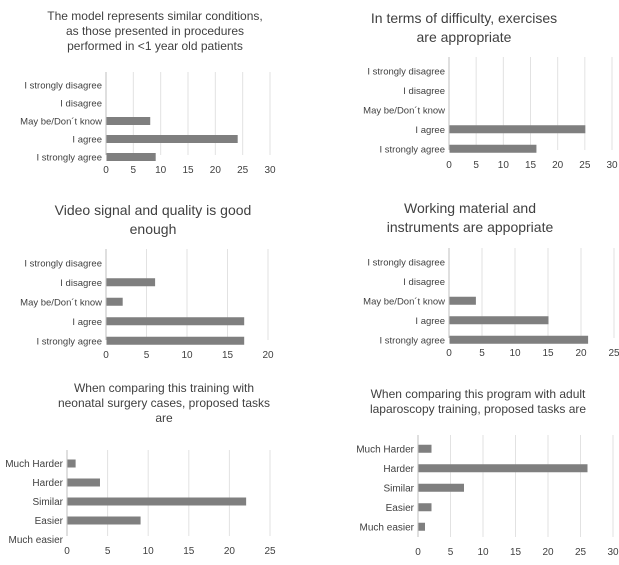  Describe the element at coordinates (155, 31) in the screenshot. I see `chart-1-title-line: as those presented in procedures` at that location.